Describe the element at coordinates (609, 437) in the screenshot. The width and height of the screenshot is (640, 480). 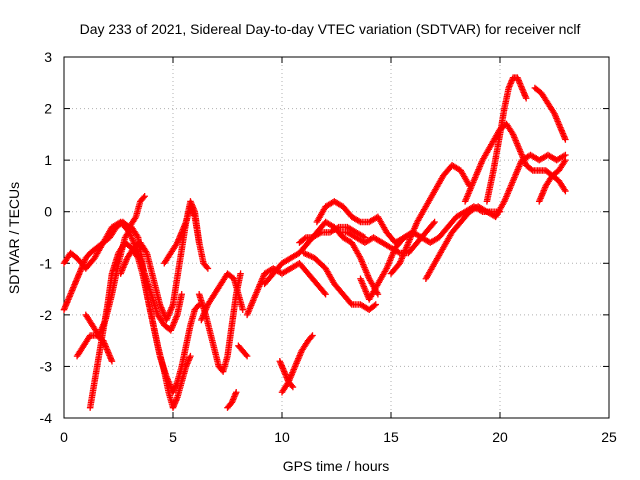
I see `x-tick-label: 25` at that location.